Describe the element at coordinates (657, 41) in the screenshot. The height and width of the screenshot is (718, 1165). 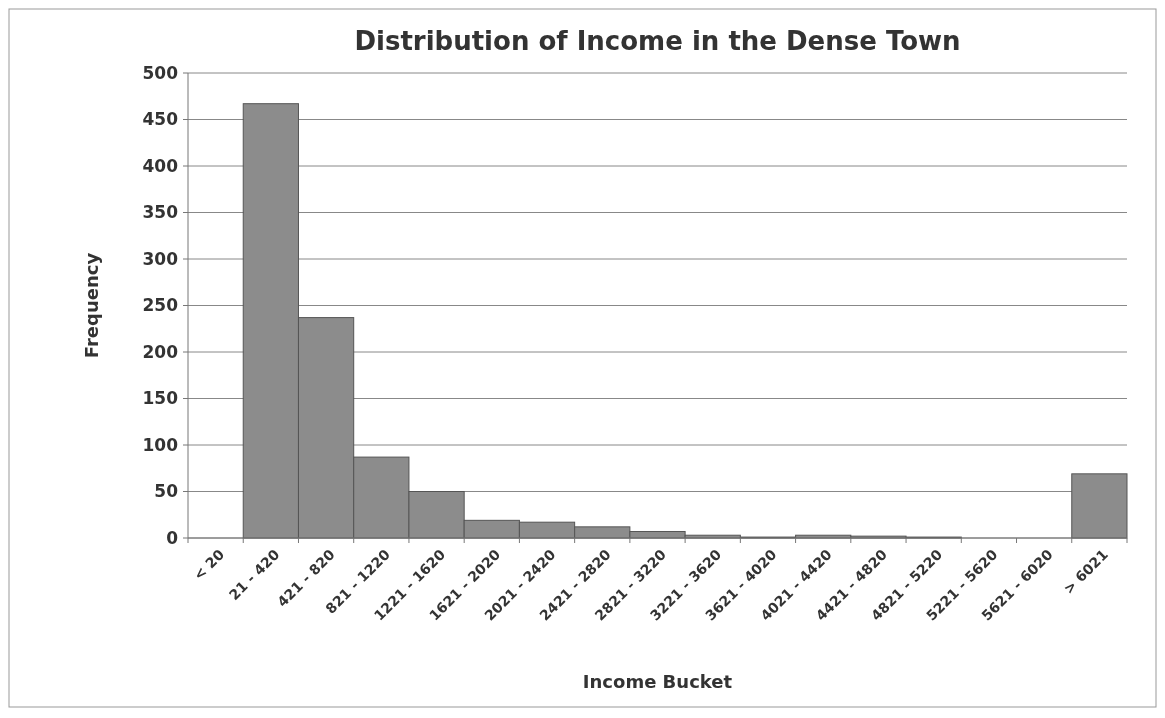
I see `chart-title: Distribution of Income in the Dense Town` at that location.